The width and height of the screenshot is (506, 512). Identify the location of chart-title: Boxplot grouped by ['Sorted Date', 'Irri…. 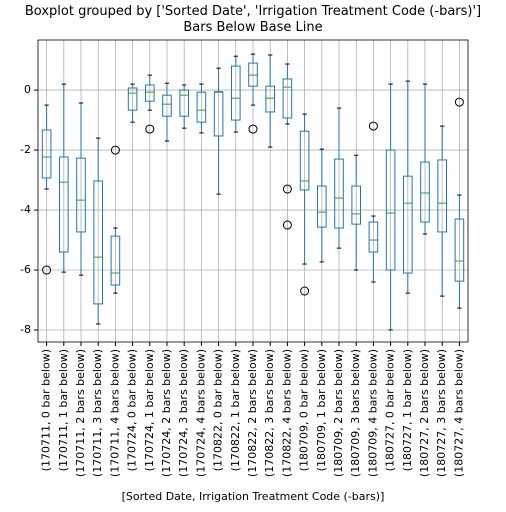
(253, 11).